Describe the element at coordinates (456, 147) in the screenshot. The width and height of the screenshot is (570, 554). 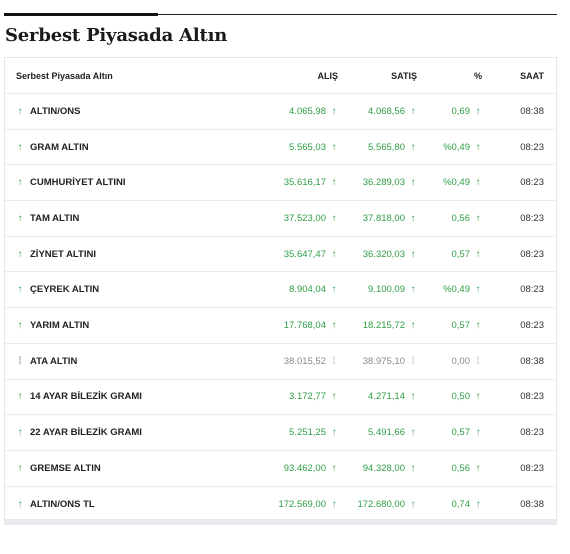
I see `row-percent-value: %0,49` at that location.